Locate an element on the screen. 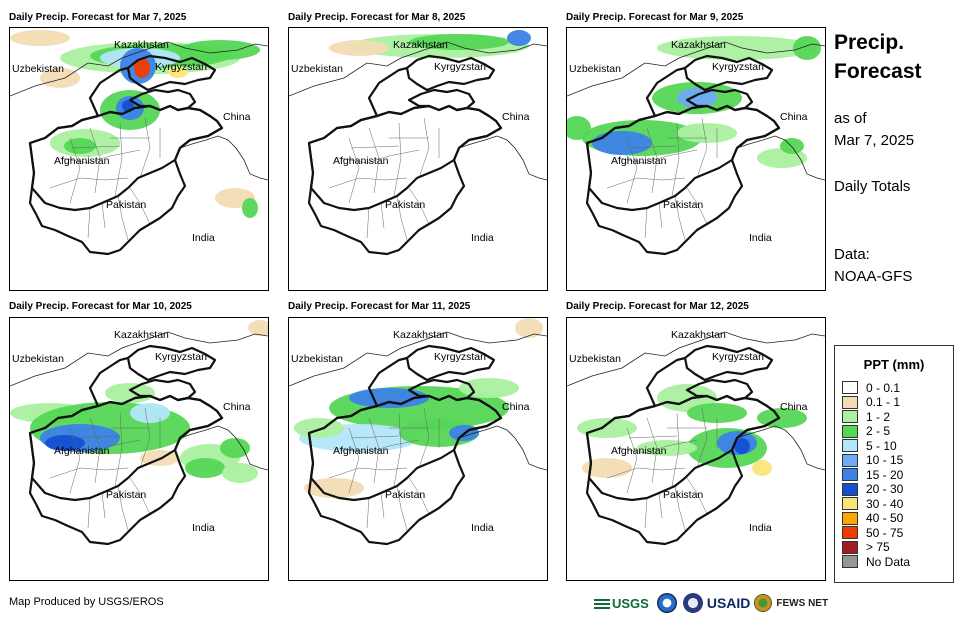 The width and height of the screenshot is (970, 619). legend-item: 5 - 10 is located at coordinates (869, 446).